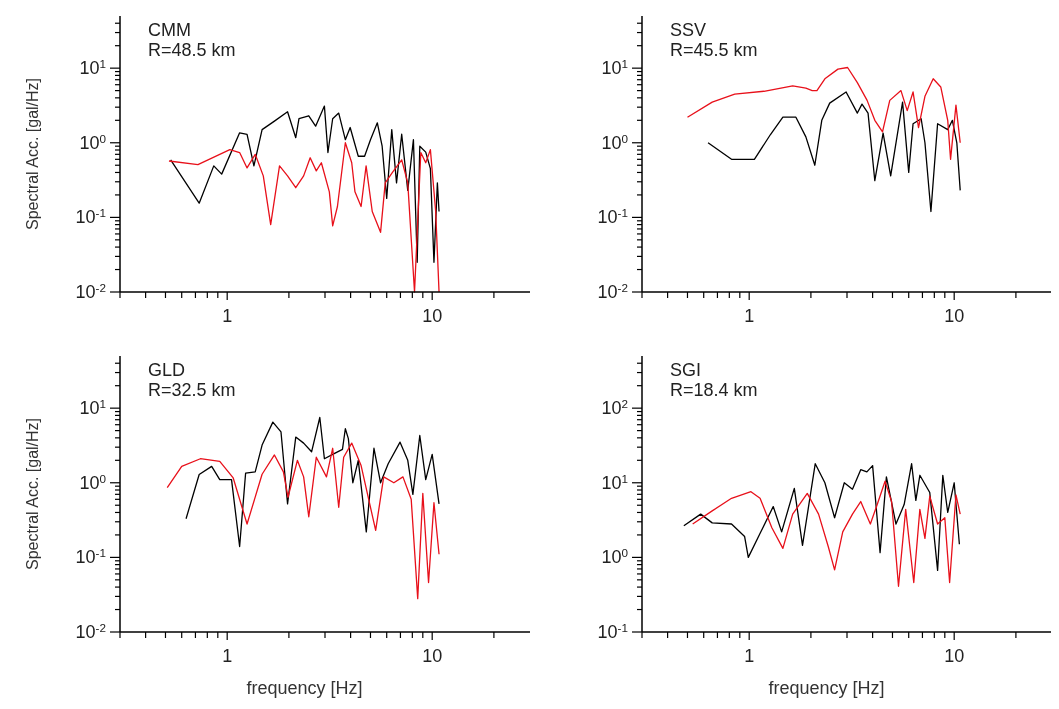  Describe the element at coordinates (192, 50) in the screenshot. I see `annotation: R=48.5 km` at that location.